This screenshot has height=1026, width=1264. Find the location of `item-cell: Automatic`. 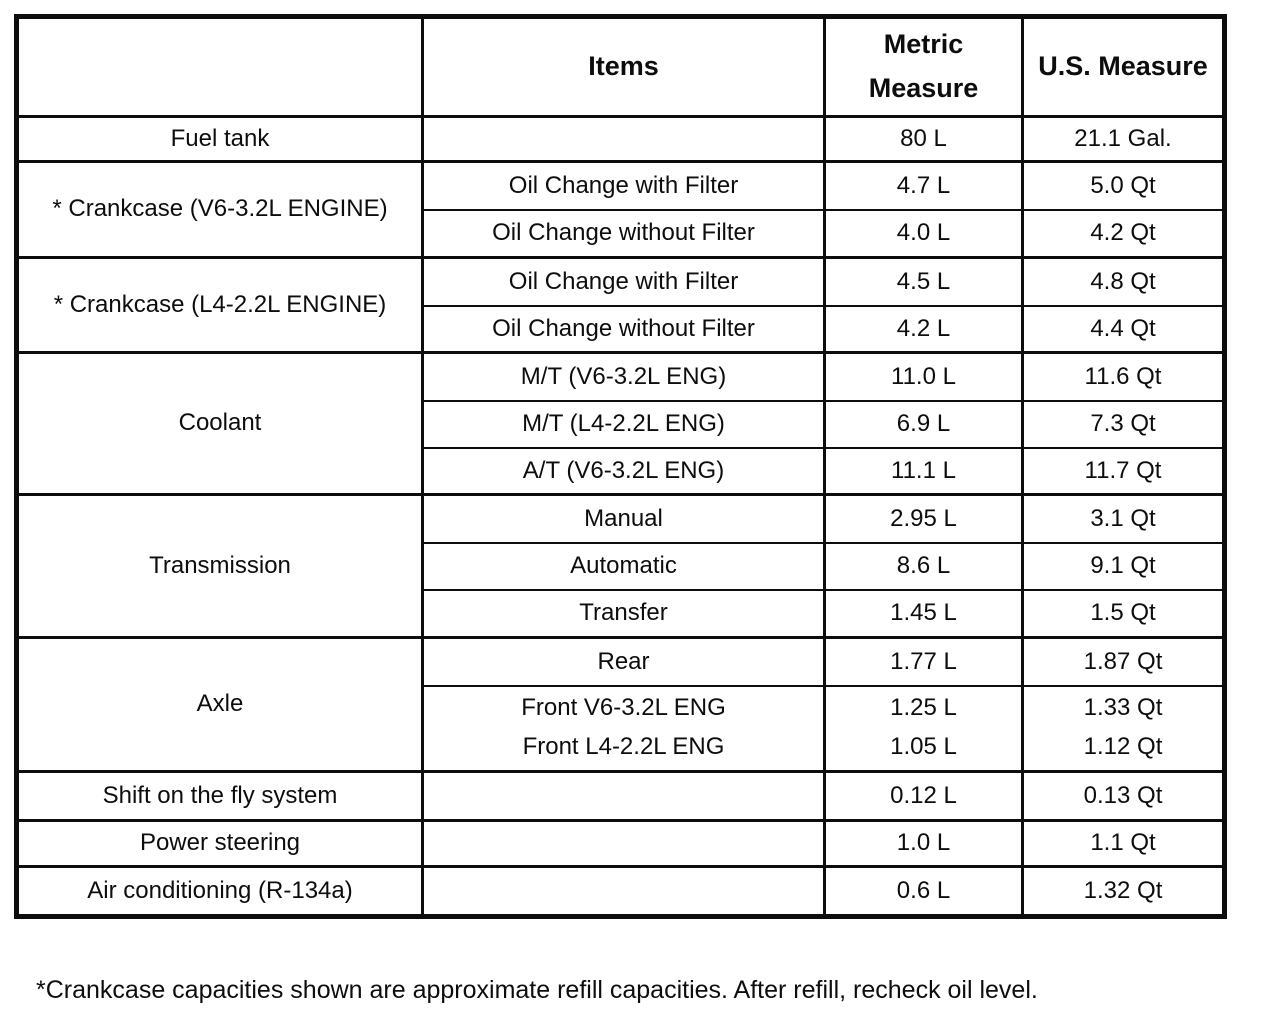

item-cell: Automatic is located at coordinates (623, 566).